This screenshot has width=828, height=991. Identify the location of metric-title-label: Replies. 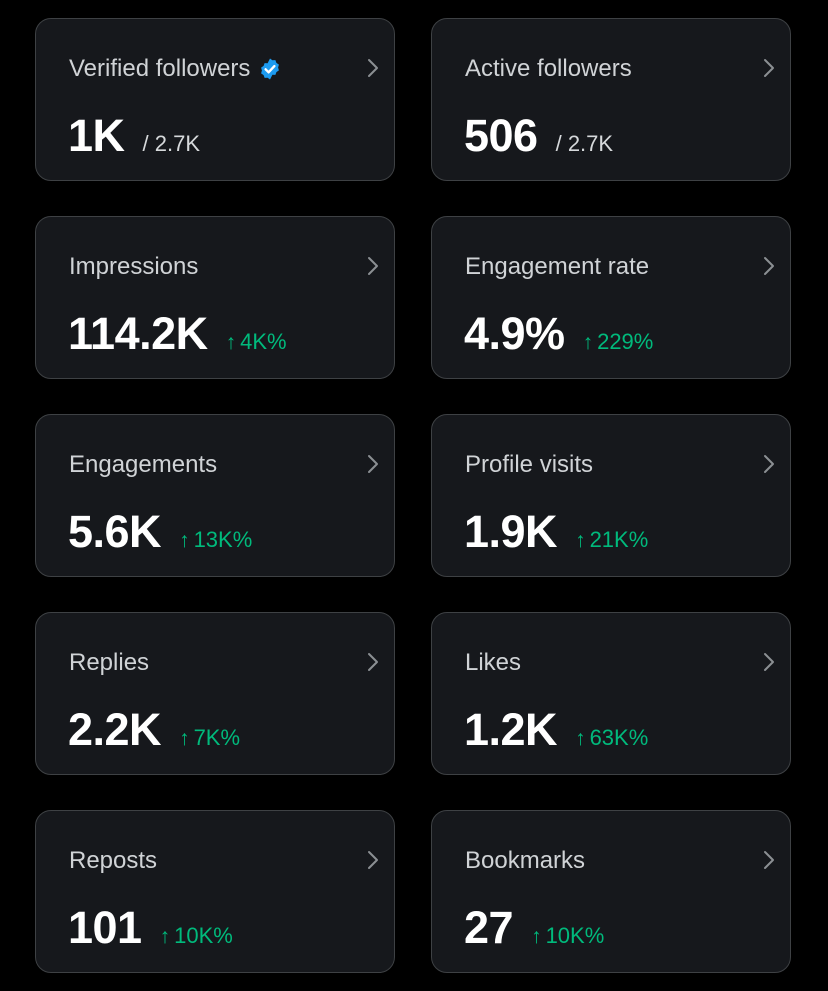
(109, 662).